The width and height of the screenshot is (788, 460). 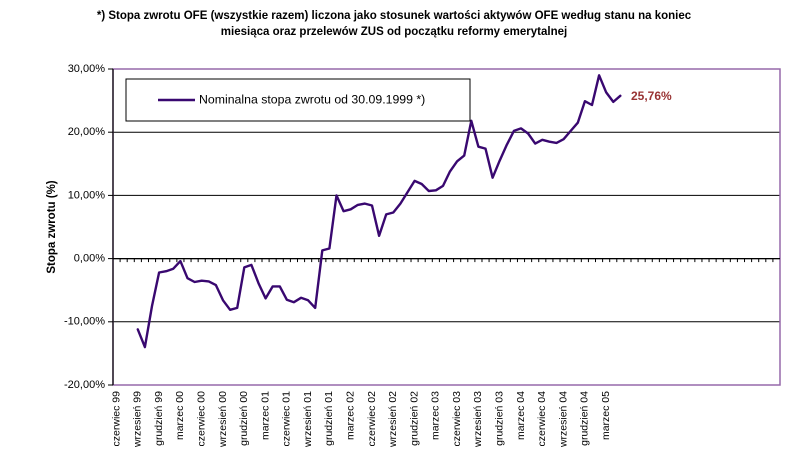 I want to click on y-axis-tick-label: 10,00%, so click(x=87, y=195).